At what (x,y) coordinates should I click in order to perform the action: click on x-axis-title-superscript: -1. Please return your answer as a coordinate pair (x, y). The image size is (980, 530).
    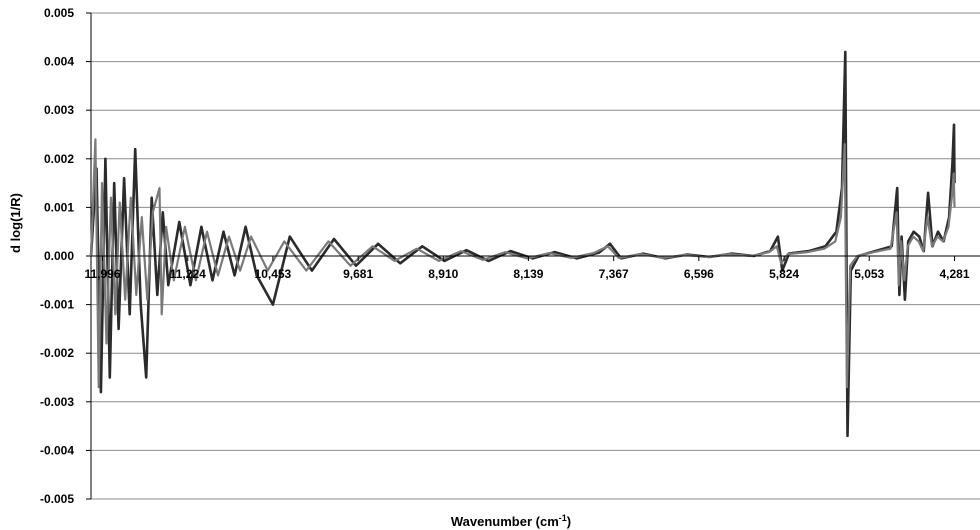
    Looking at the image, I should click on (563, 518).